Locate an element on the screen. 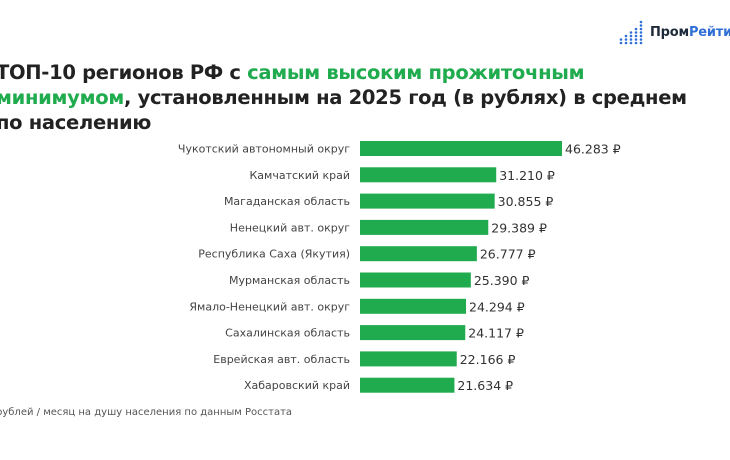  value-label: 30.855 ₽ is located at coordinates (526, 201).